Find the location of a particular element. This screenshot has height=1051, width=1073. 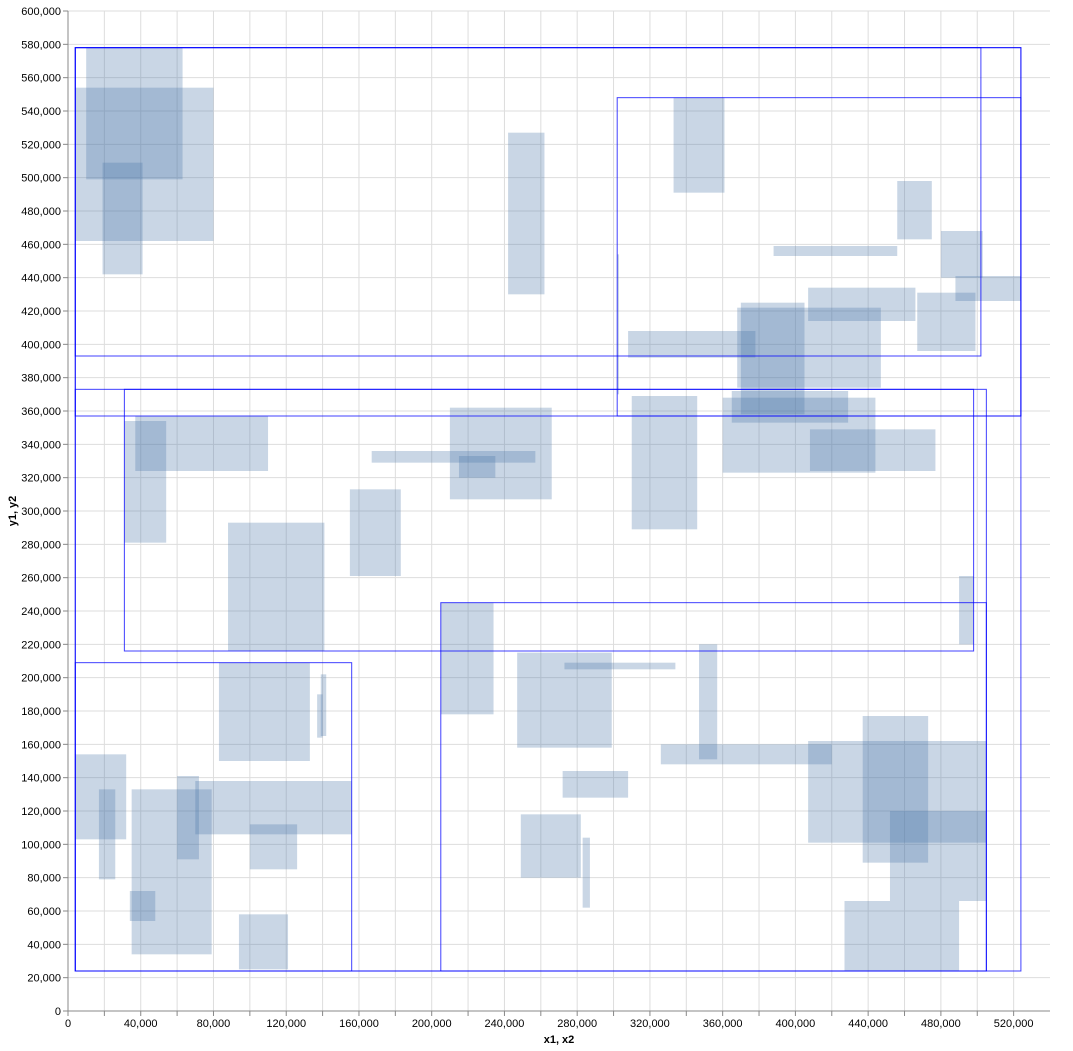

y-tick-label: 560,000 is located at coordinates (41, 79).